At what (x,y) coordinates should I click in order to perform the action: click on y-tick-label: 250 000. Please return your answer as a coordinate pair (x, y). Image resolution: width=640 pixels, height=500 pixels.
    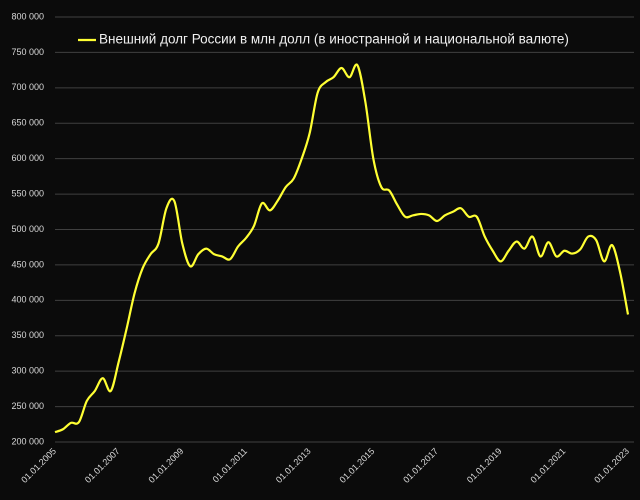
    Looking at the image, I should click on (27, 406).